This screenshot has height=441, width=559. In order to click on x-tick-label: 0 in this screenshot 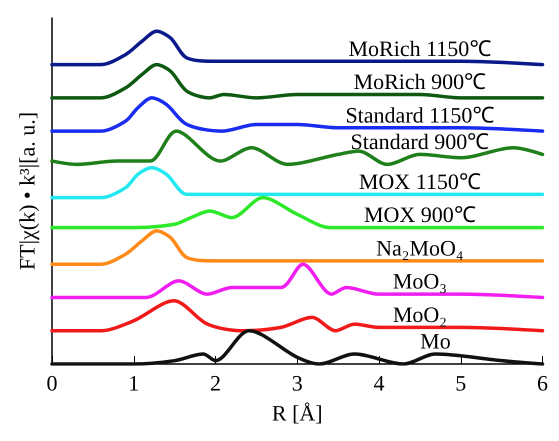, I will do `click(52, 383)`.